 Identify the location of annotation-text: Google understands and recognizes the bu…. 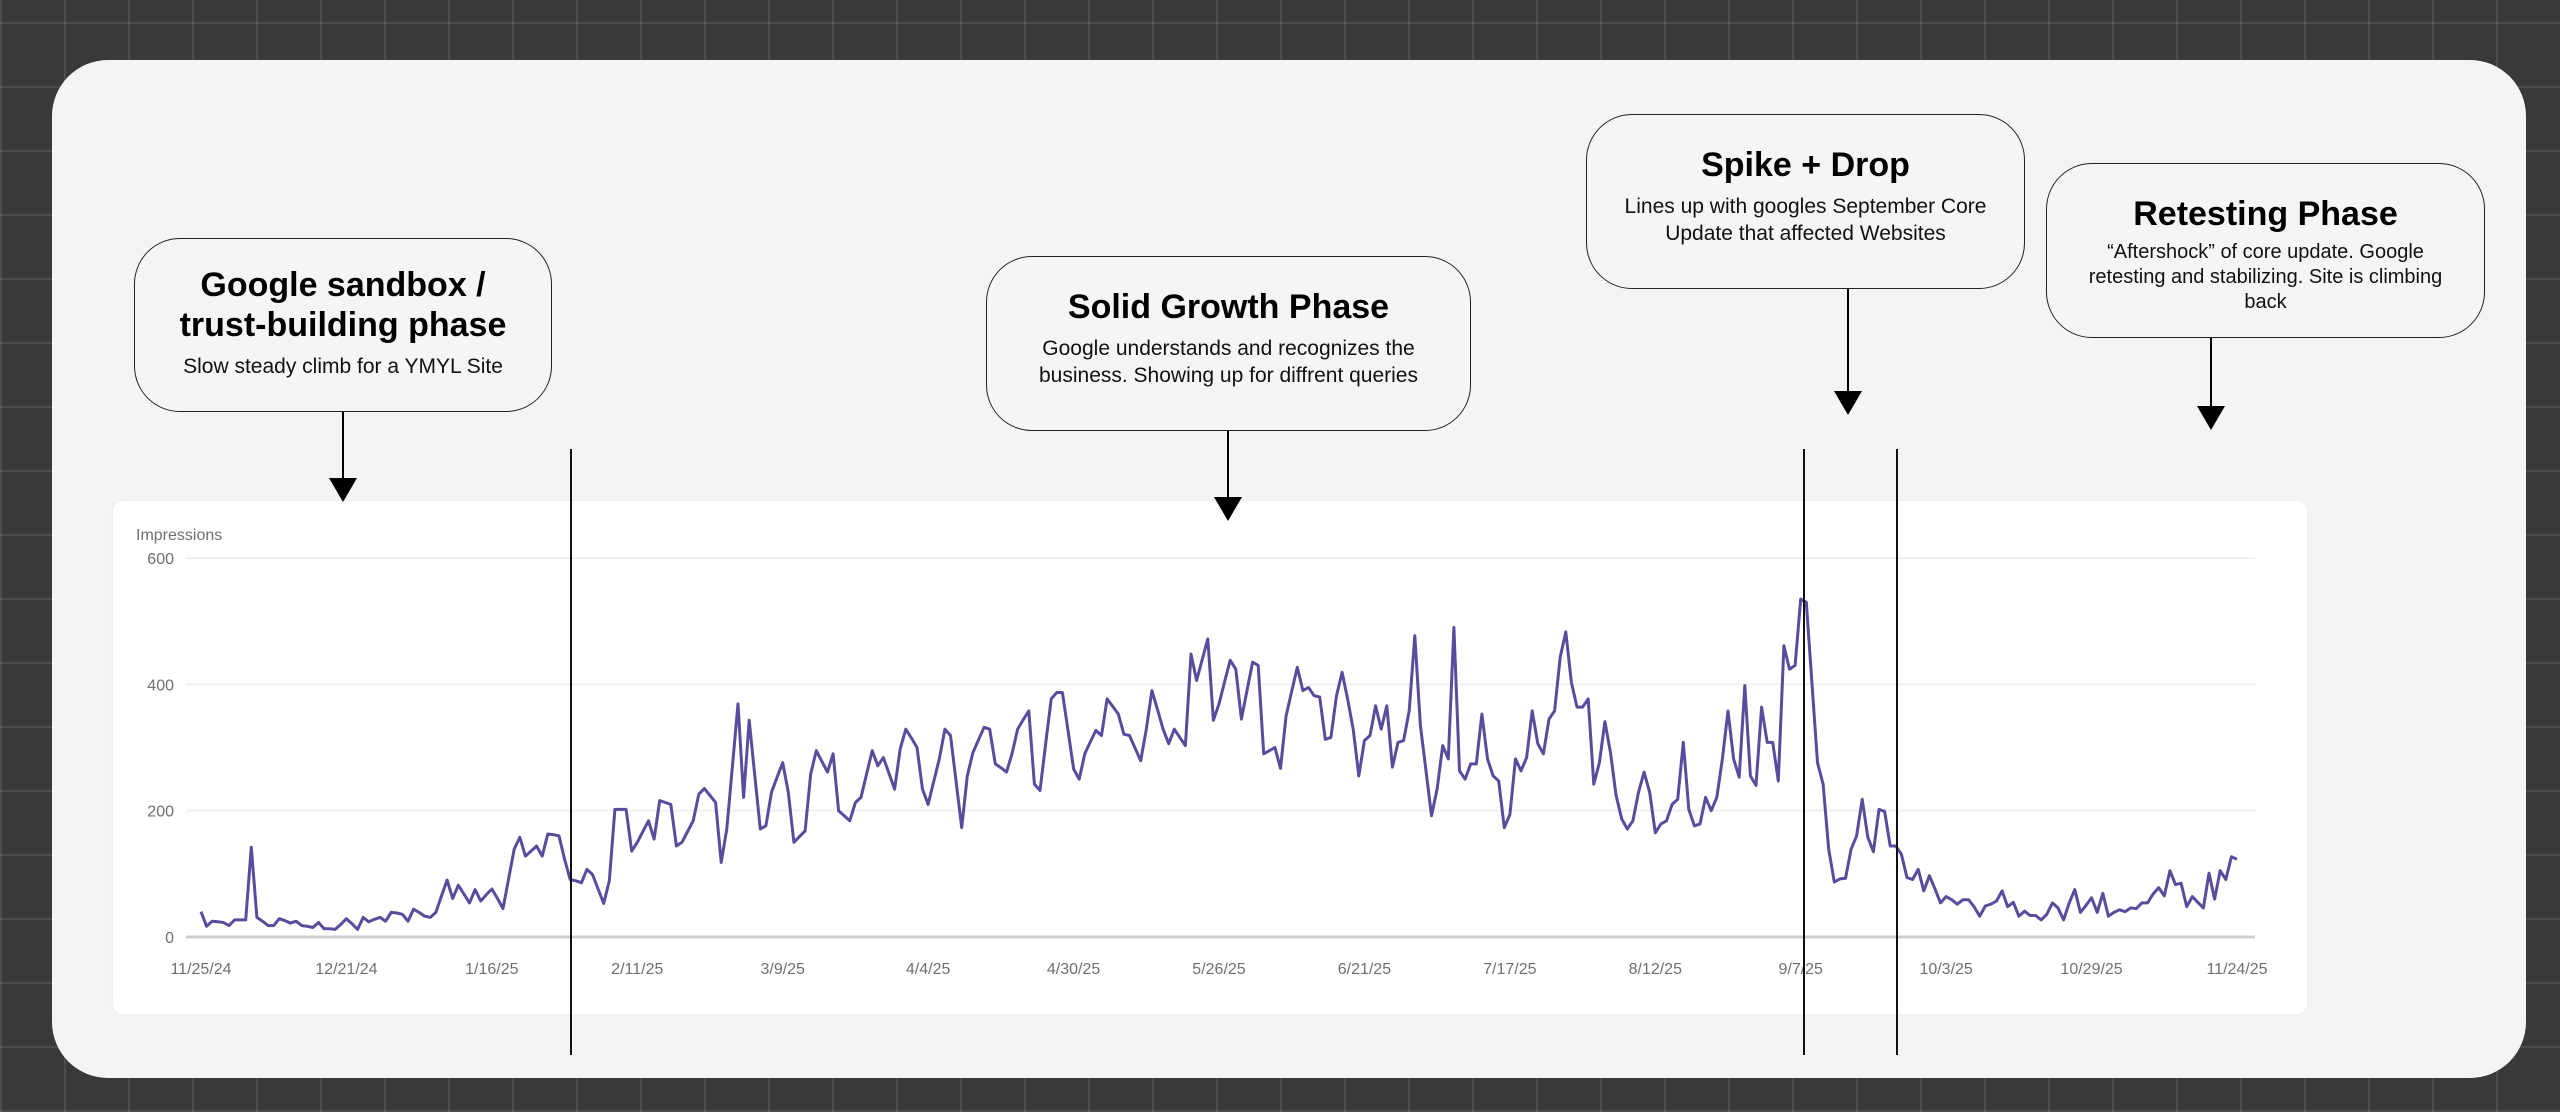
(1228, 362).